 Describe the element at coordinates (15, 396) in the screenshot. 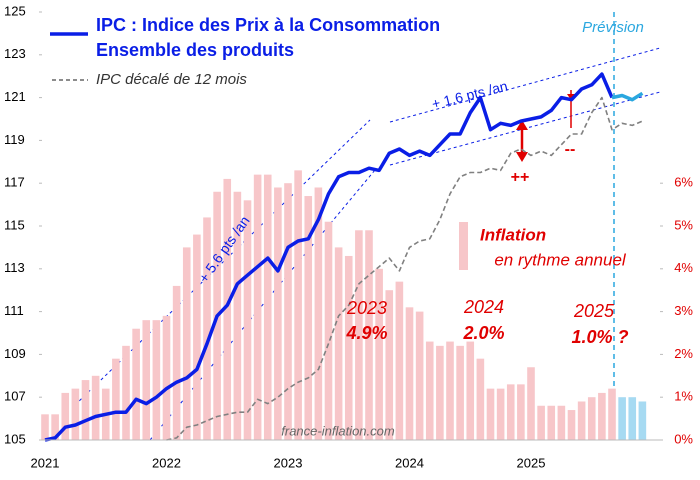

I see `y-tick-label: 107` at that location.